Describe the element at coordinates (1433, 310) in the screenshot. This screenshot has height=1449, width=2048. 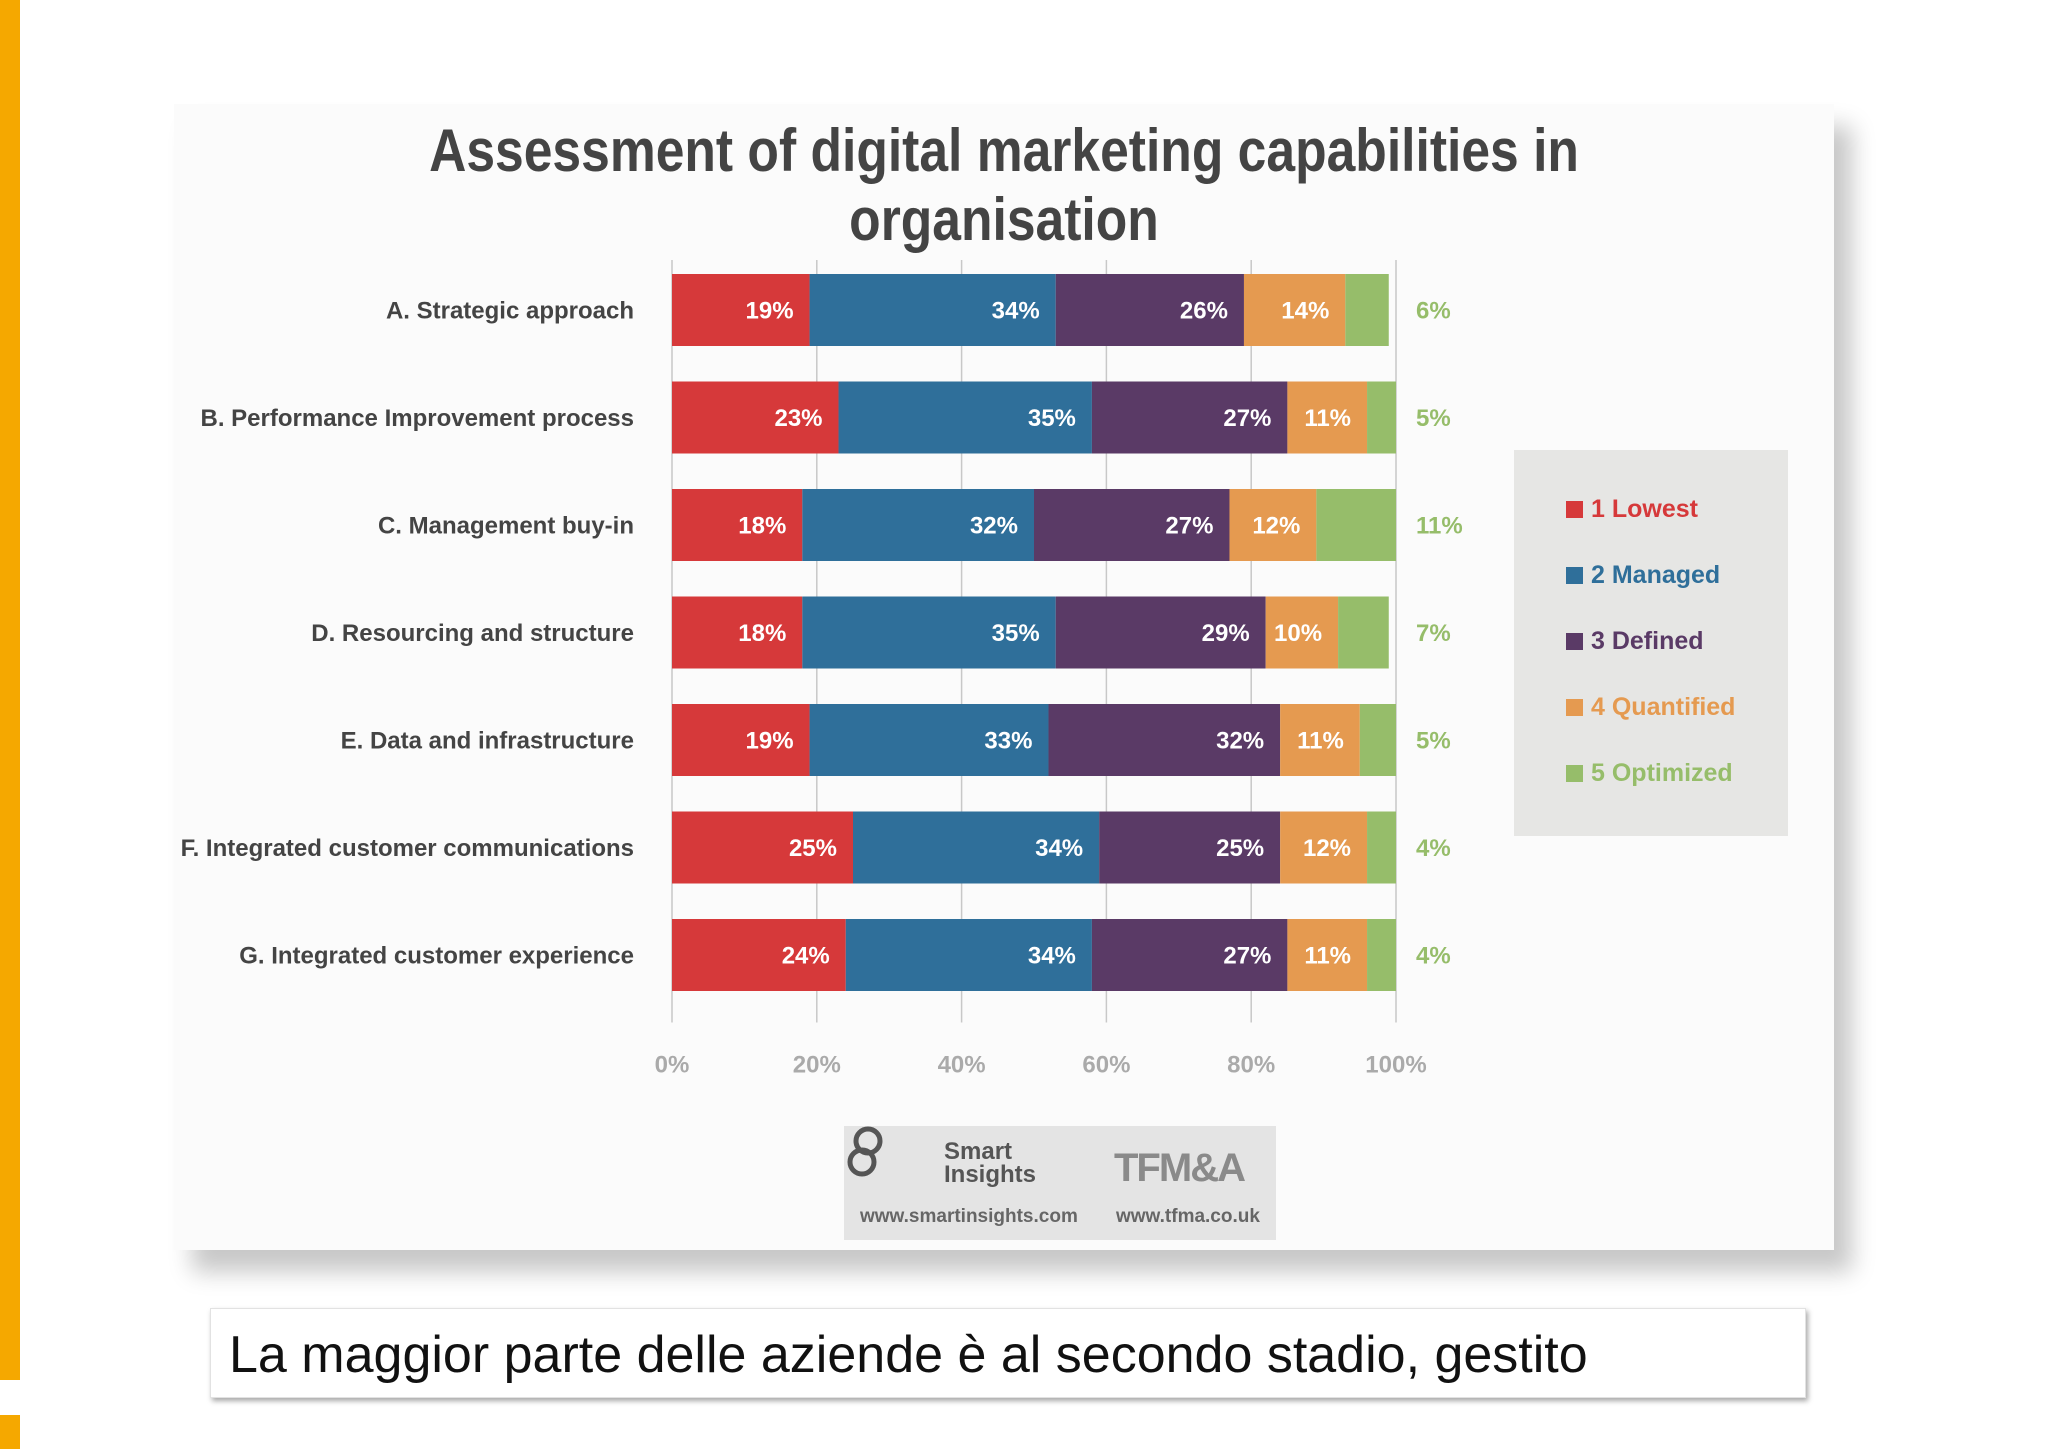
I see `bar-data-label-outside: 6%` at that location.